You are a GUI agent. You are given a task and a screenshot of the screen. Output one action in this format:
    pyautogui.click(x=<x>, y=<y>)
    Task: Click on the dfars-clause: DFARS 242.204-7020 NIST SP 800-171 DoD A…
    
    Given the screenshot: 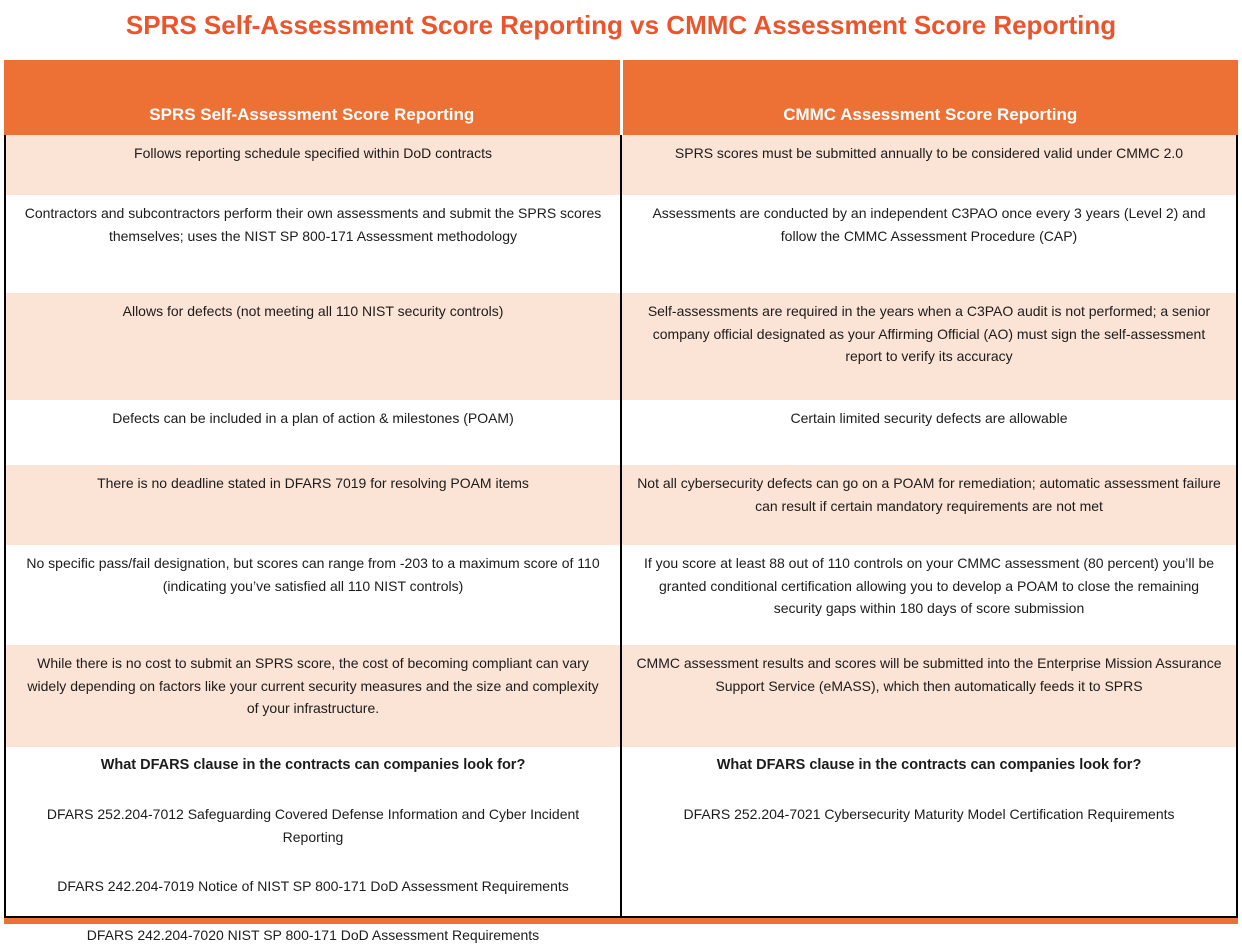 What is the action you would take?
    pyautogui.click(x=313, y=935)
    